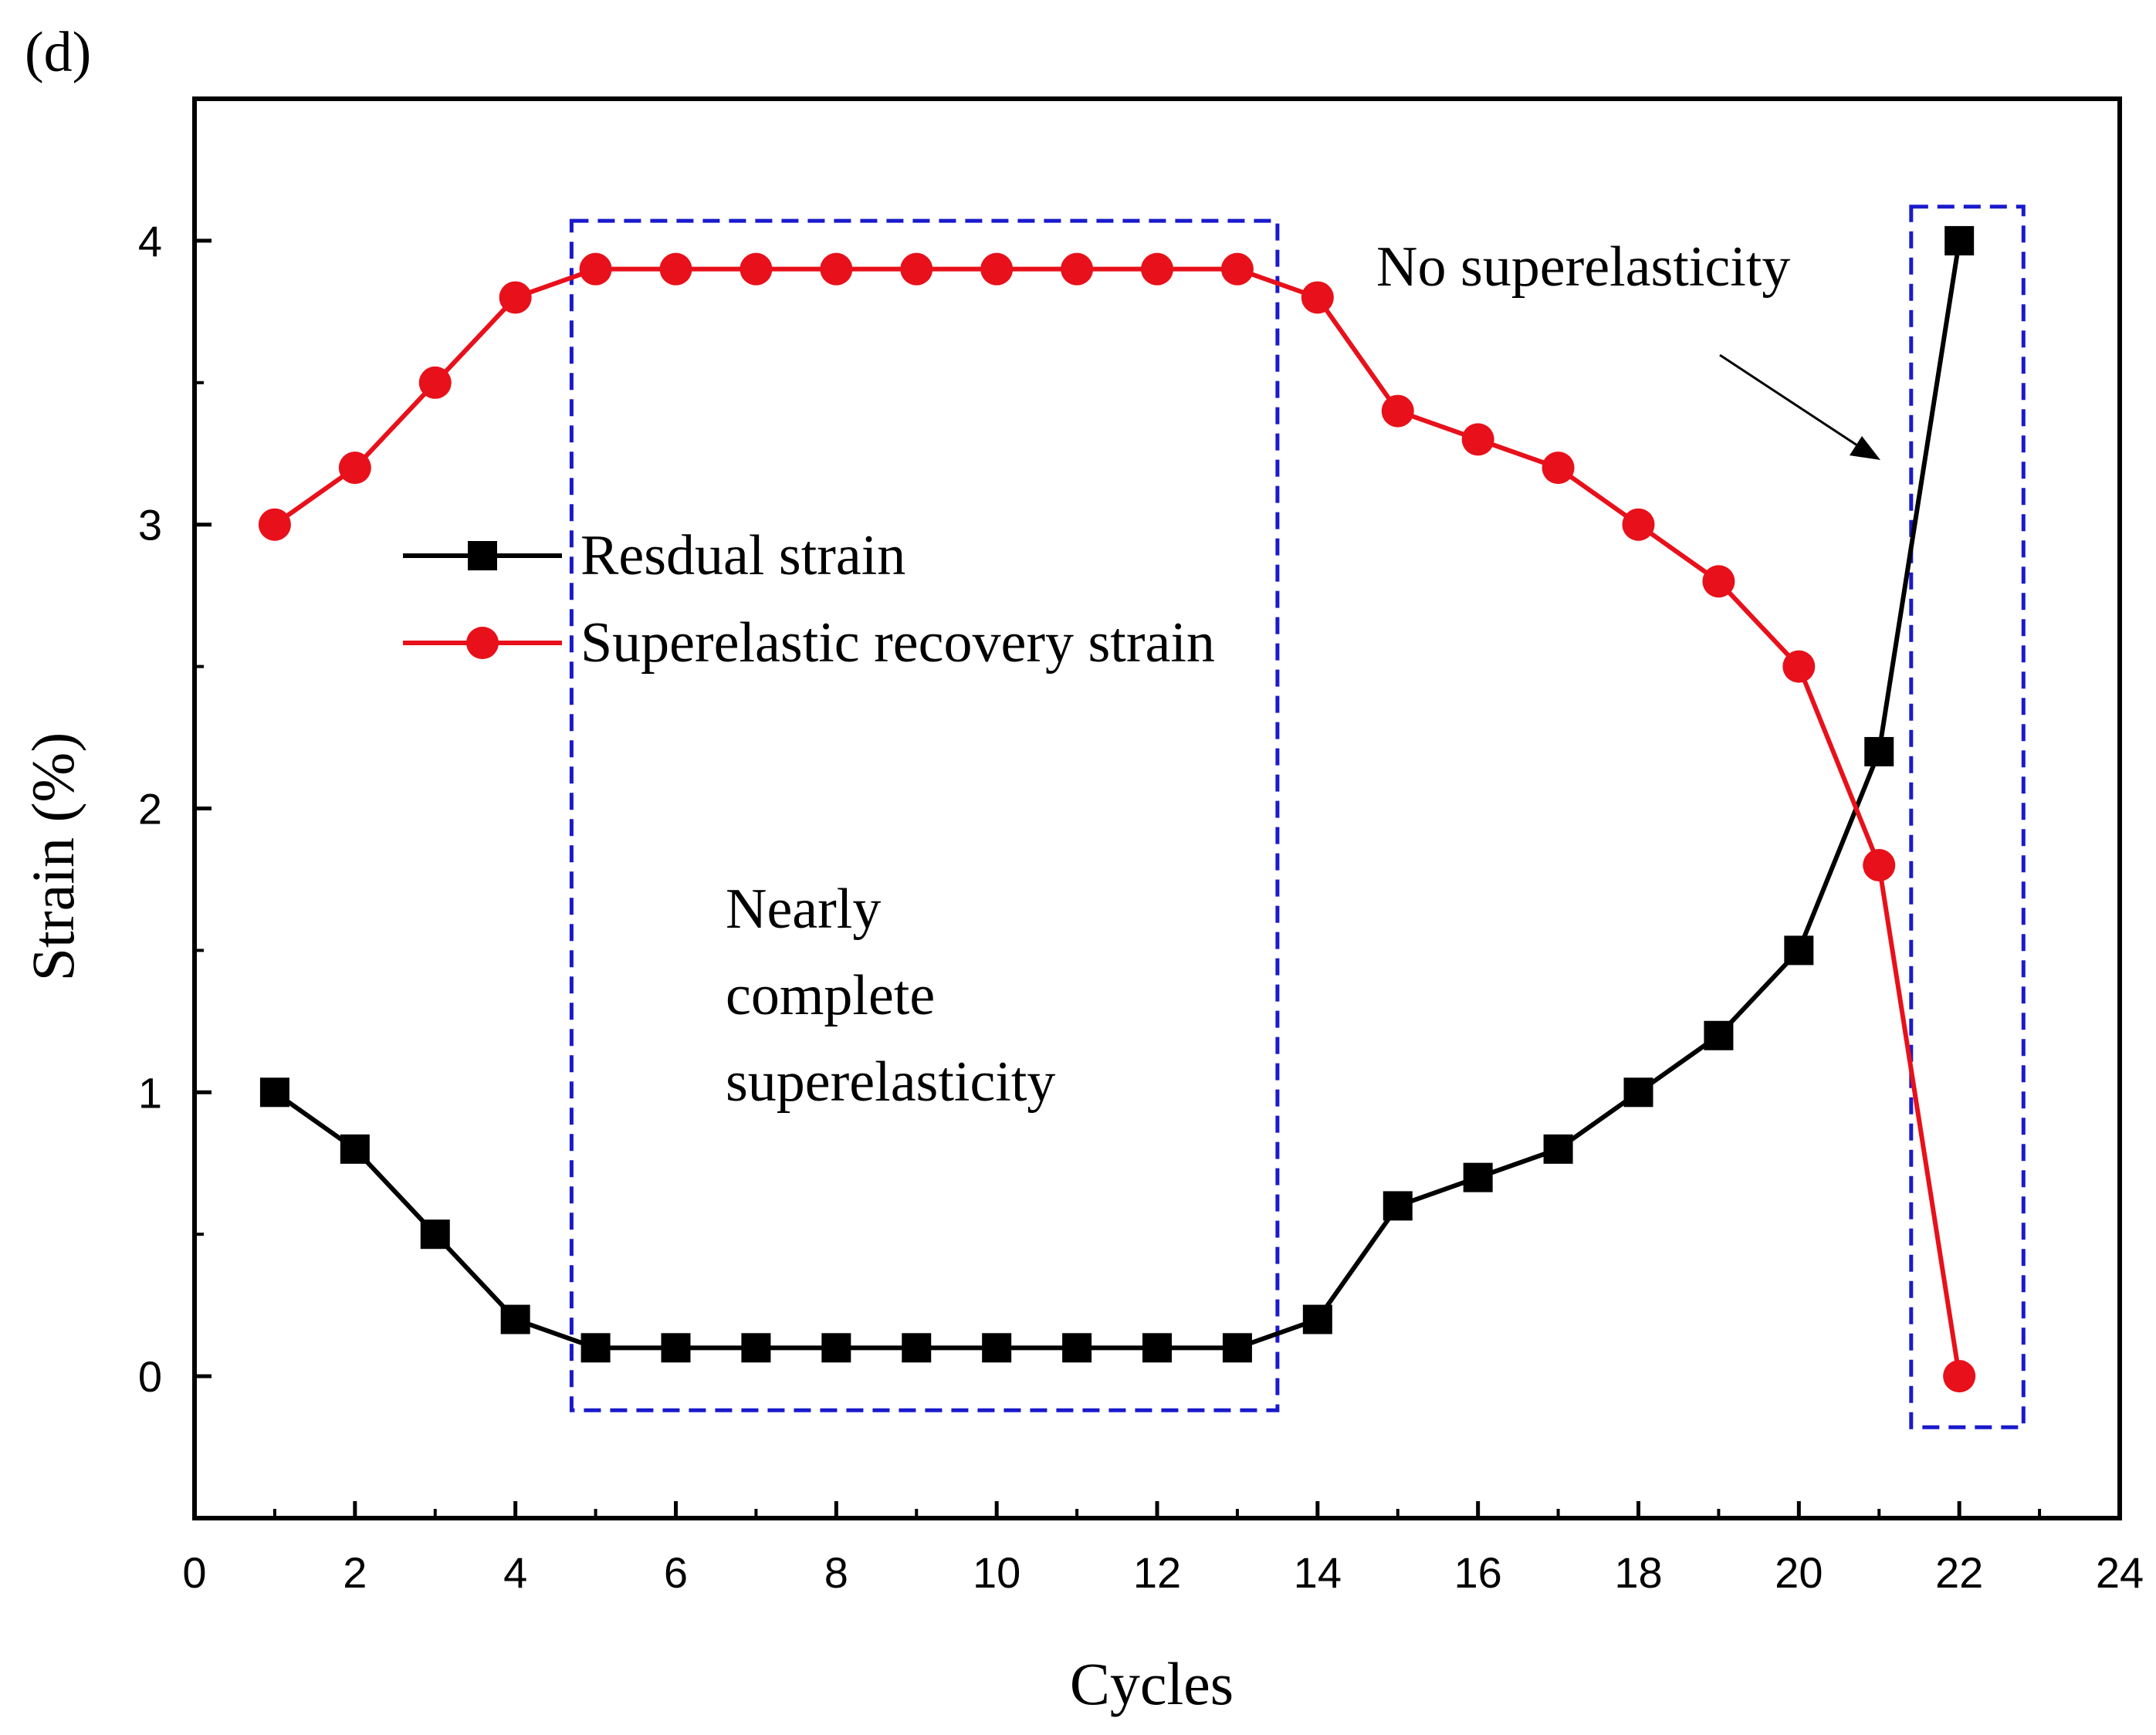  I want to click on x-tick-label: 6, so click(676, 1573).